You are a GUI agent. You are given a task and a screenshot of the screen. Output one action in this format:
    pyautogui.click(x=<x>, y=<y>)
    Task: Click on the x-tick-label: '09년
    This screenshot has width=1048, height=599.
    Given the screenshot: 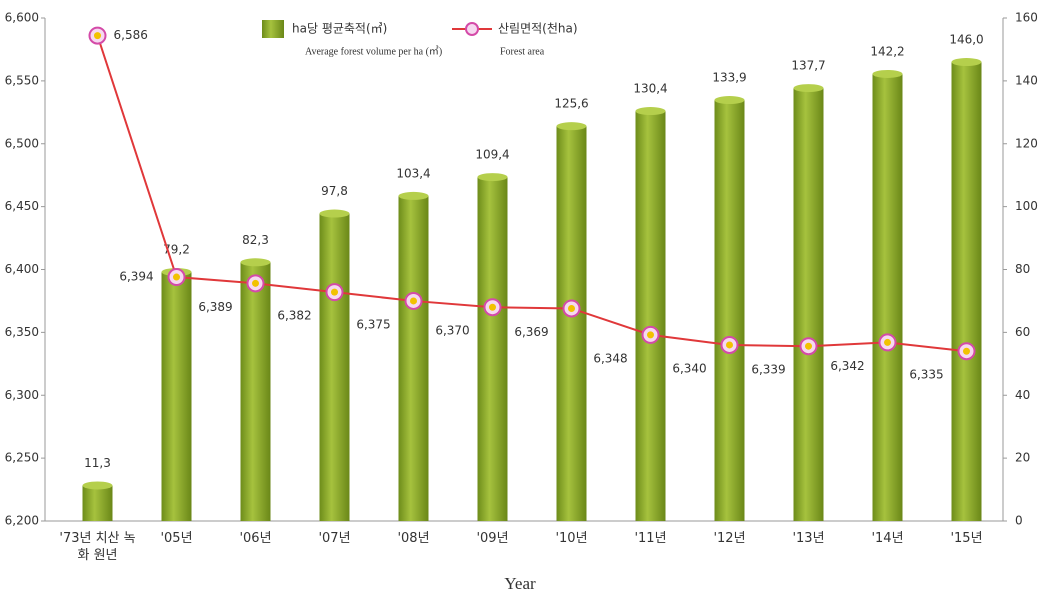 What is the action you would take?
    pyautogui.click(x=492, y=538)
    